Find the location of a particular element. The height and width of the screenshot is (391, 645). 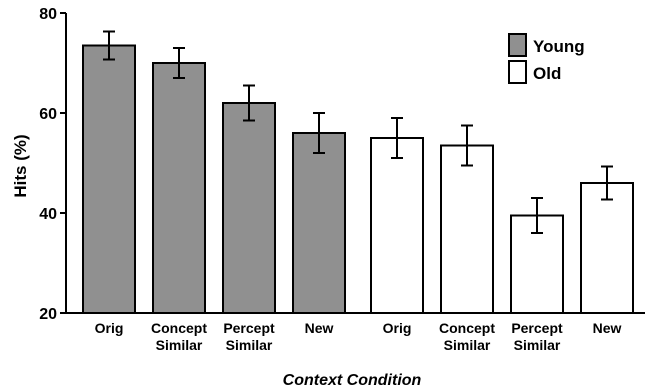

legend-label-old: Old is located at coordinates (547, 73).